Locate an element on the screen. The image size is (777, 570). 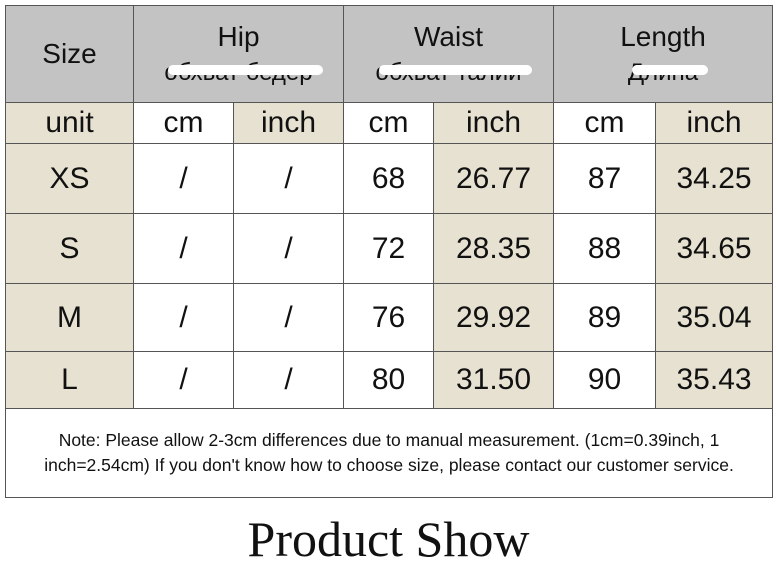
data-cell: 26.77 is located at coordinates (494, 178).